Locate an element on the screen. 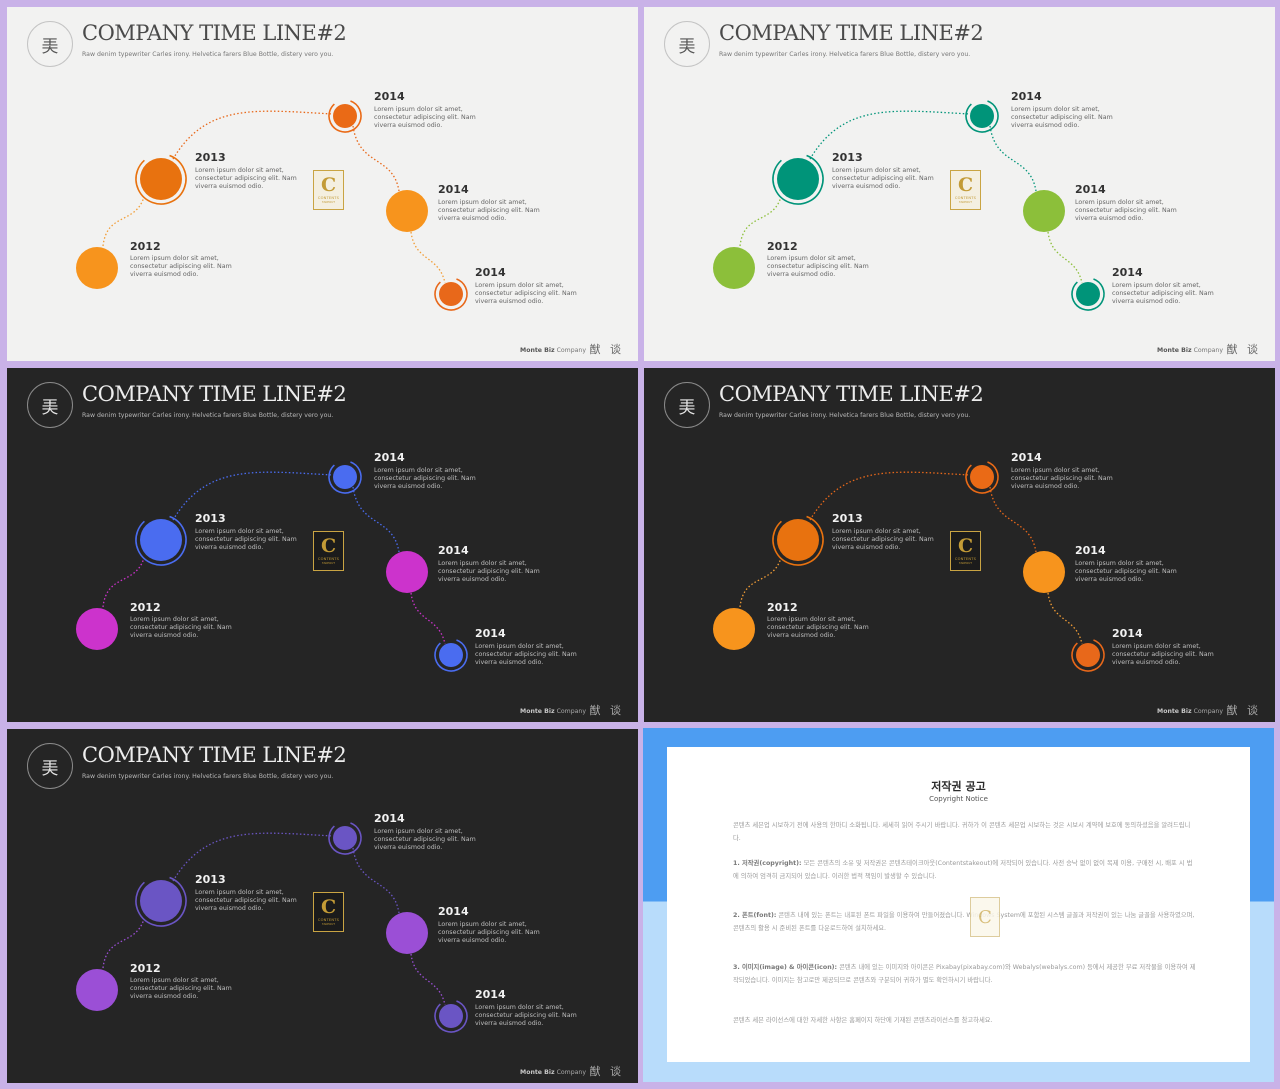 This screenshot has height=1089, width=1280. badge-text: CONTENTS is located at coordinates (328, 198).